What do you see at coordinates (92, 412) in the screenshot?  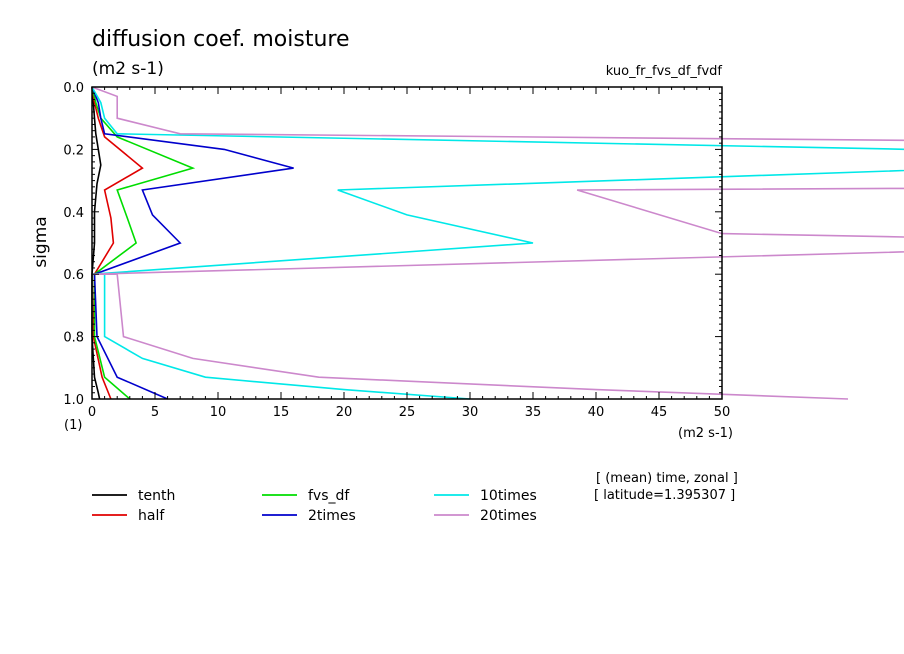 I see `x-tick-label: 0` at bounding box center [92, 412].